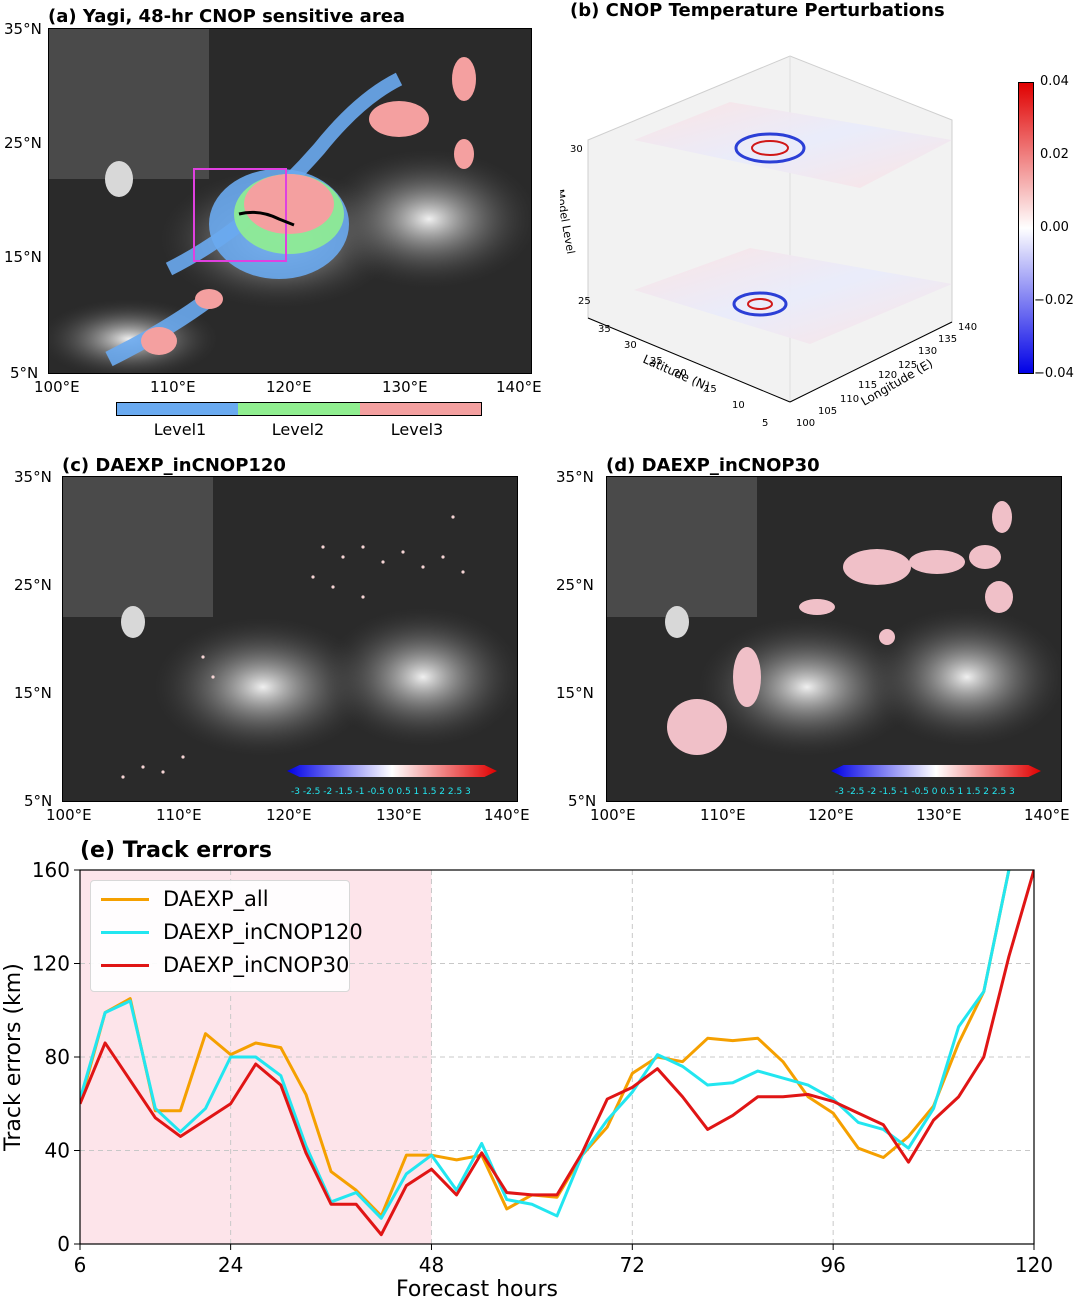 This screenshot has height=1298, width=1080. Describe the element at coordinates (51, 870) in the screenshot. I see `y-tick-label: 160` at that location.